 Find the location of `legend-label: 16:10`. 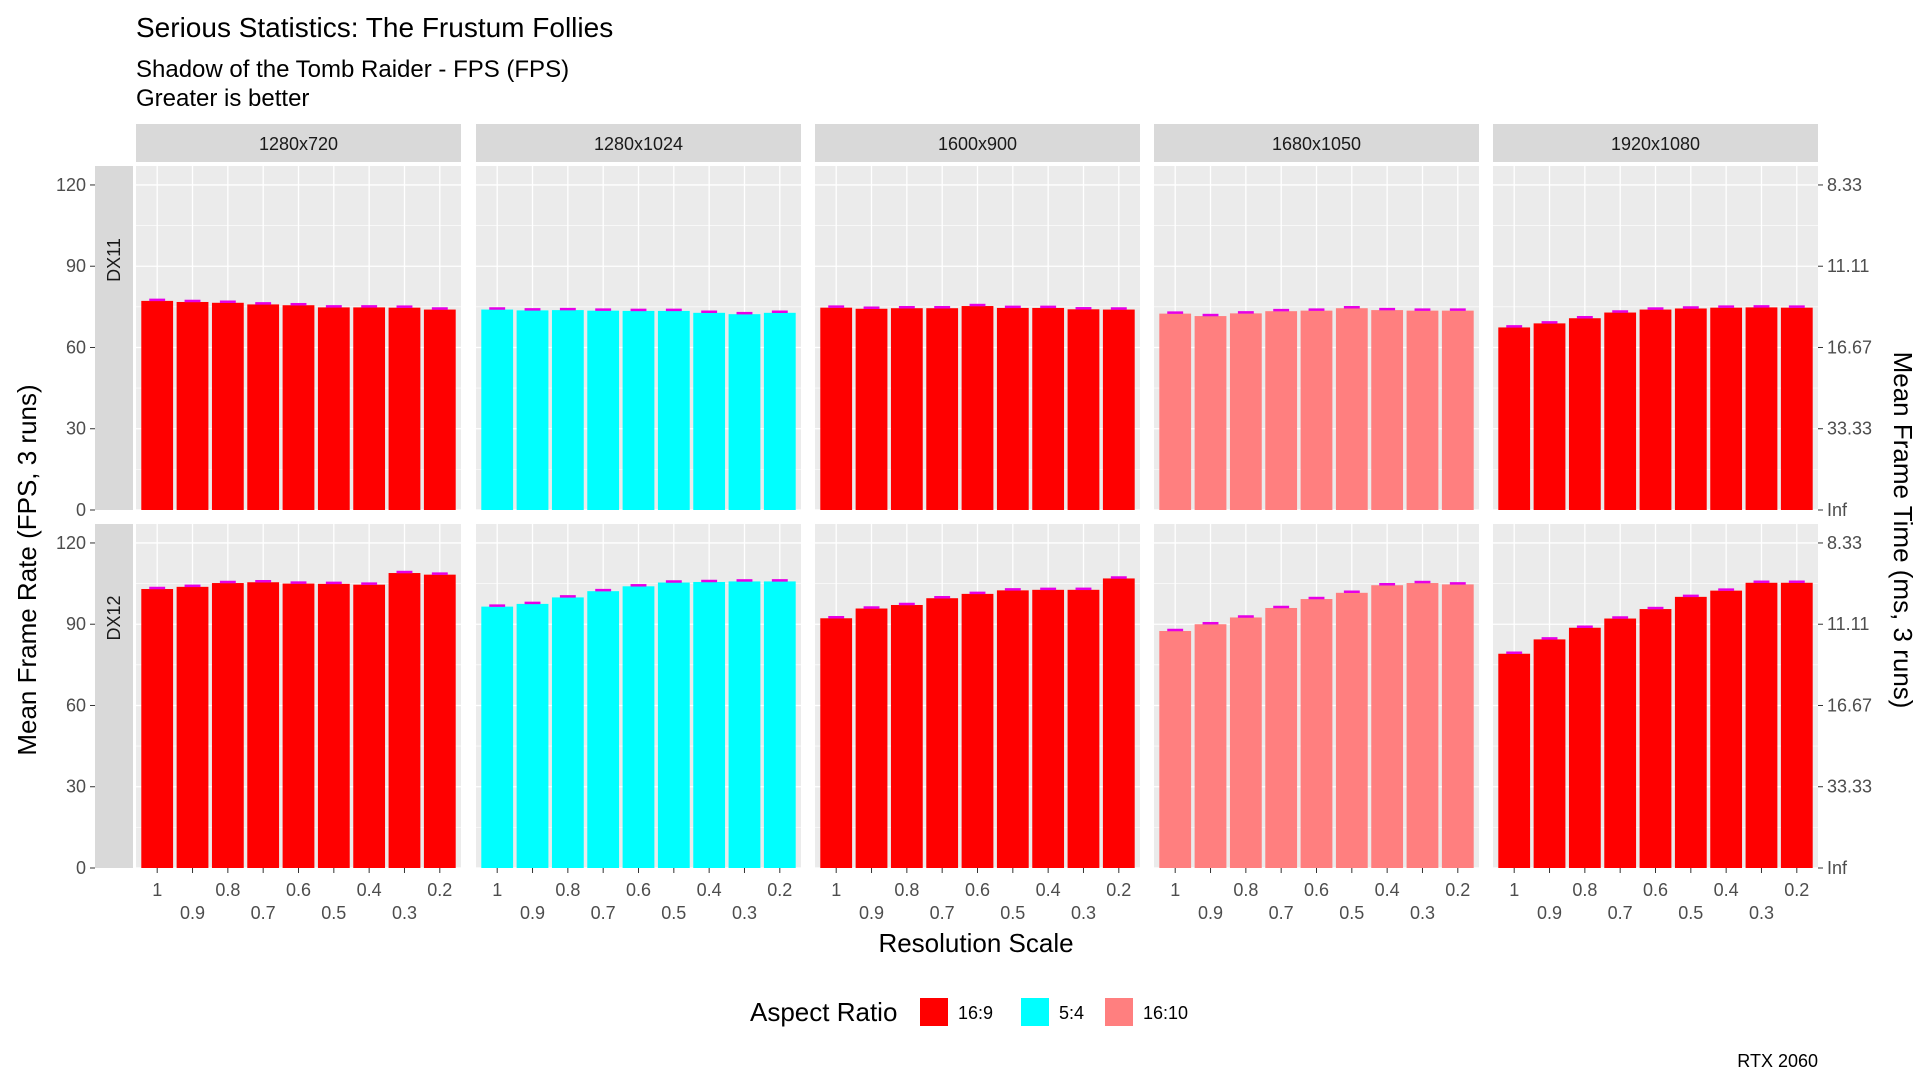

legend-label: 16:10 is located at coordinates (1165, 1013).